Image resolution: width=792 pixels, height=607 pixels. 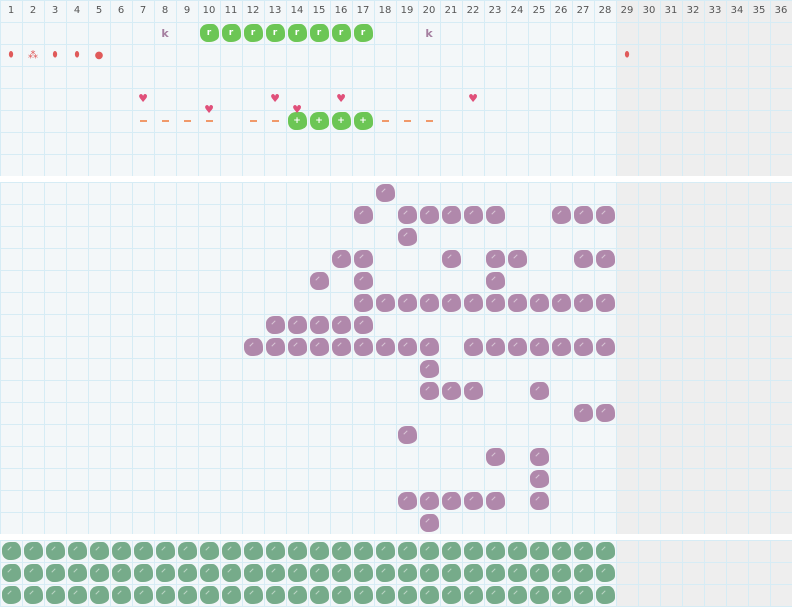 What do you see at coordinates (737, 10) in the screenshot?
I see `column-number: 34` at bounding box center [737, 10].